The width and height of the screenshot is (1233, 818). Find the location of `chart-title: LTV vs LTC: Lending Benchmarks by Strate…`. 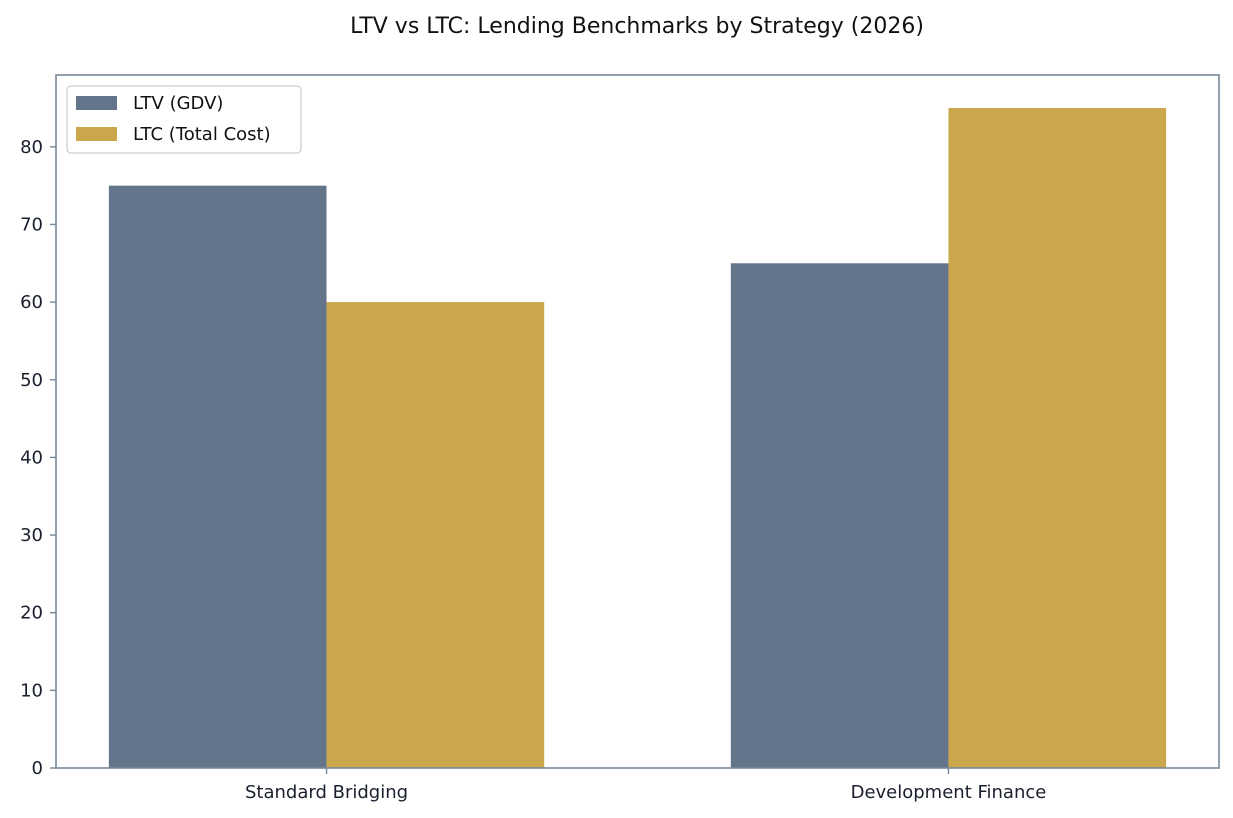

chart-title: LTV vs LTC: Lending Benchmarks by Strate… is located at coordinates (637, 26).